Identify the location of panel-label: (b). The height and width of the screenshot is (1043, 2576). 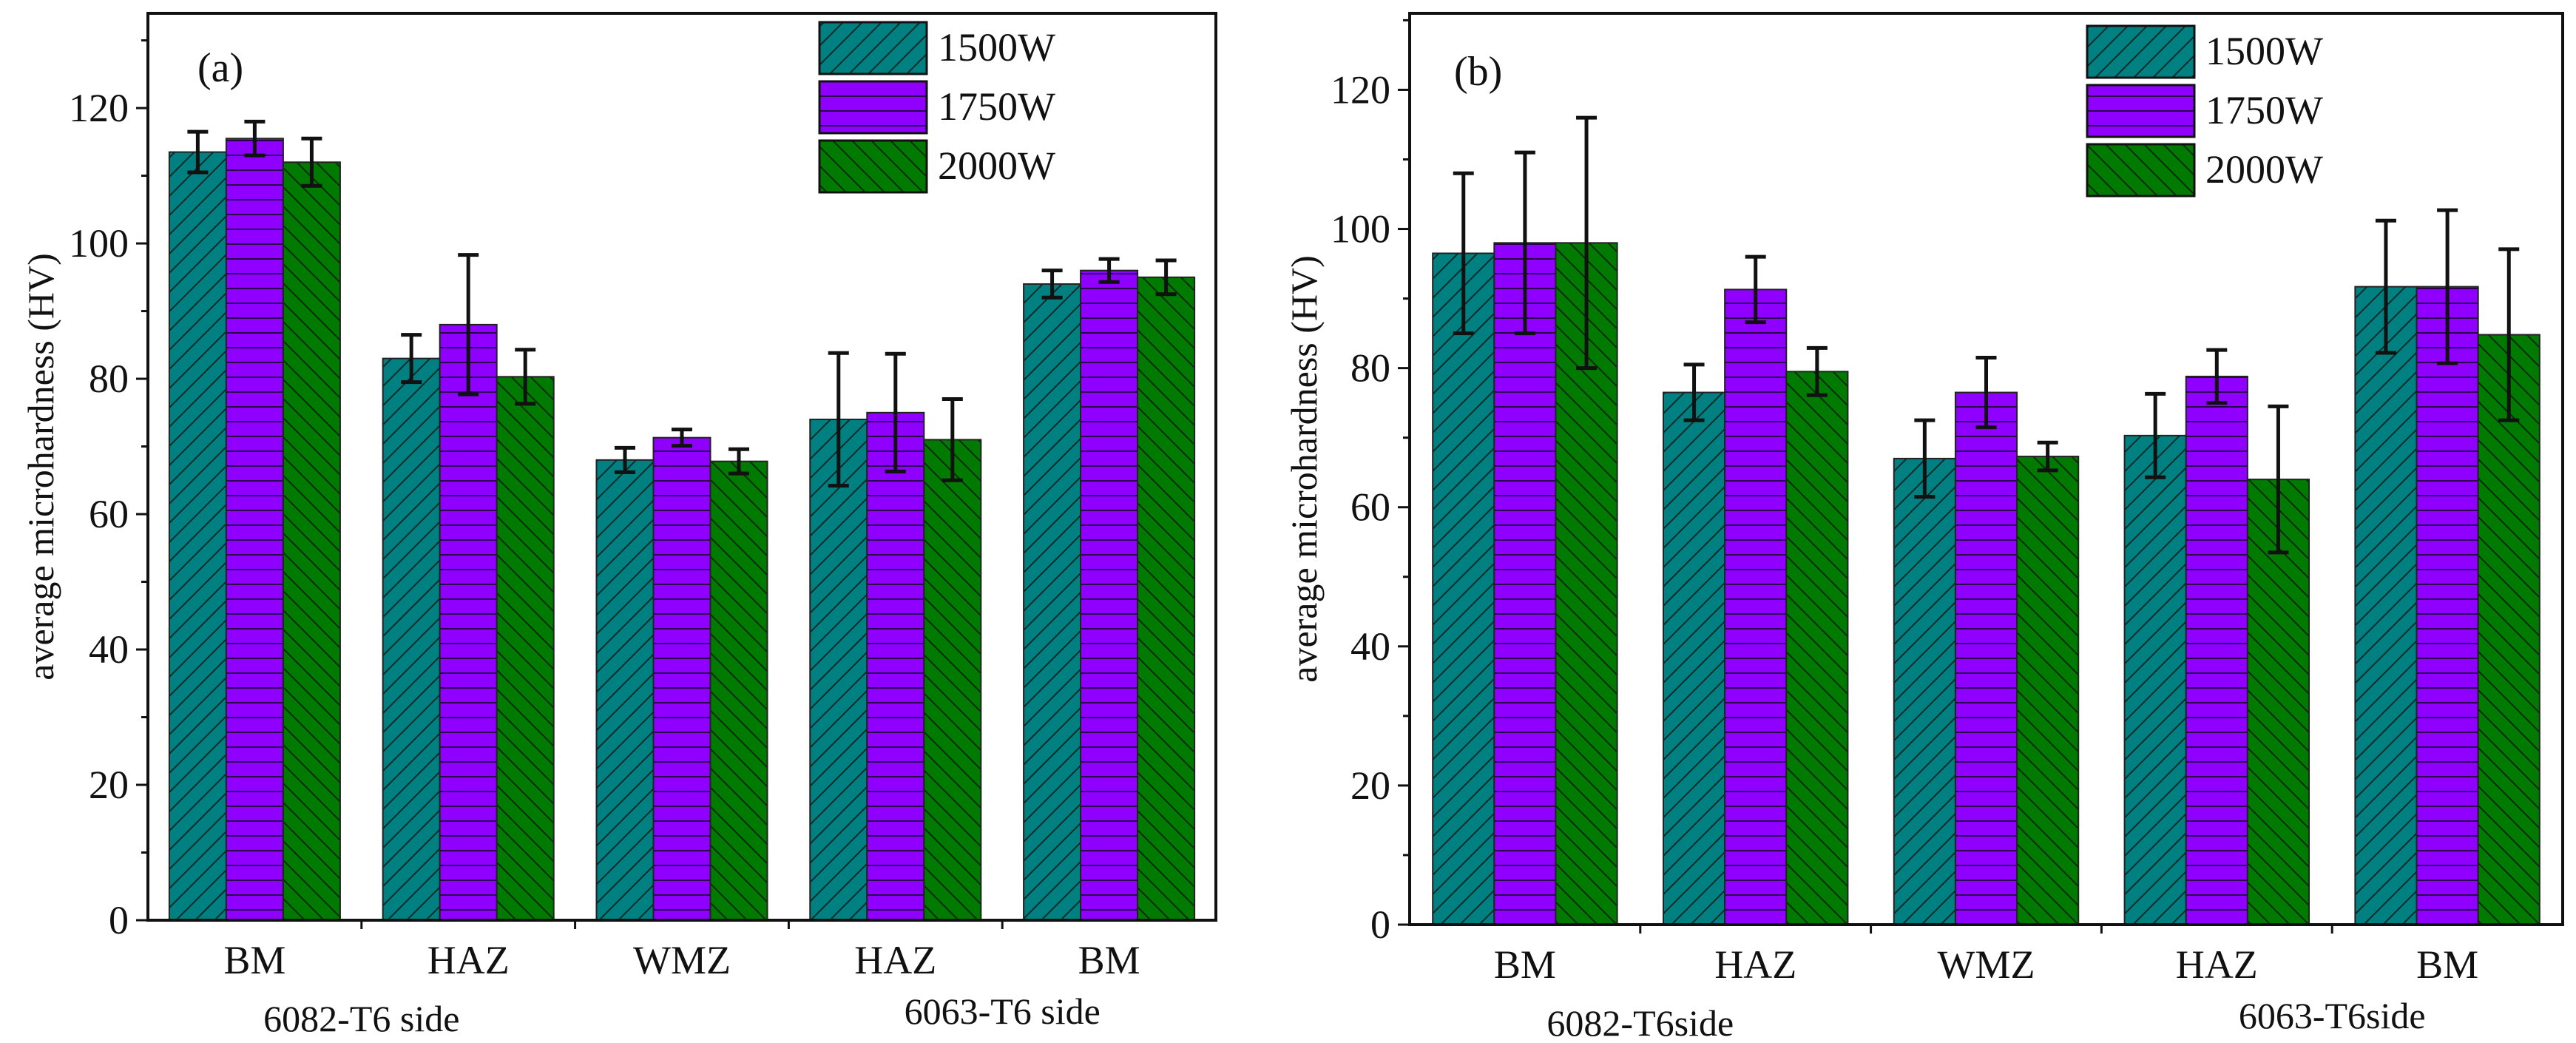
(1478, 72).